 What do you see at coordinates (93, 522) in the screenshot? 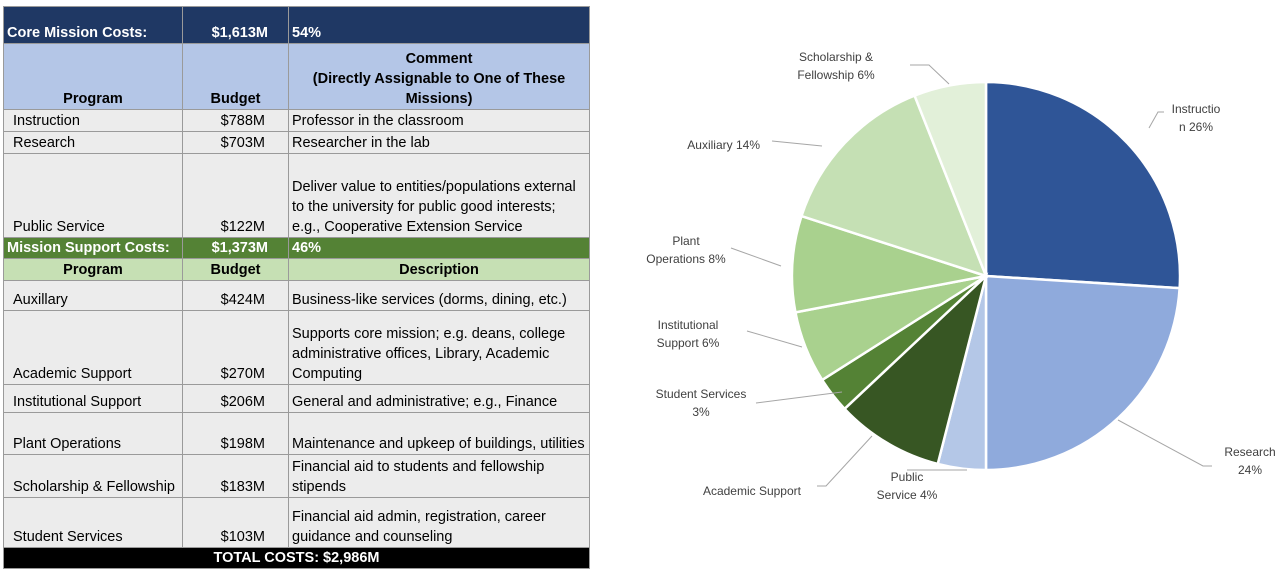
I see `program-cell: Student Services` at bounding box center [93, 522].